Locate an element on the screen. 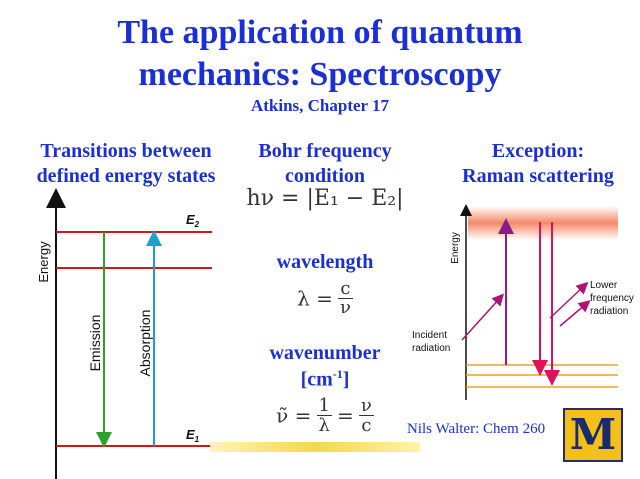 The width and height of the screenshot is (640, 479). university-logo: M is located at coordinates (593, 435).